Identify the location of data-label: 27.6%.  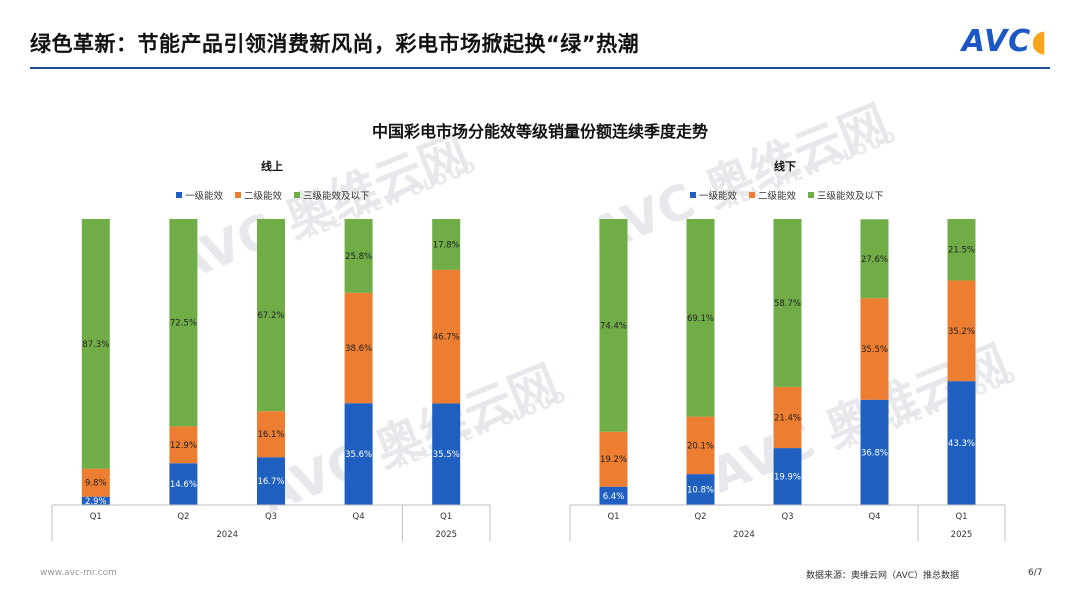
(874, 260).